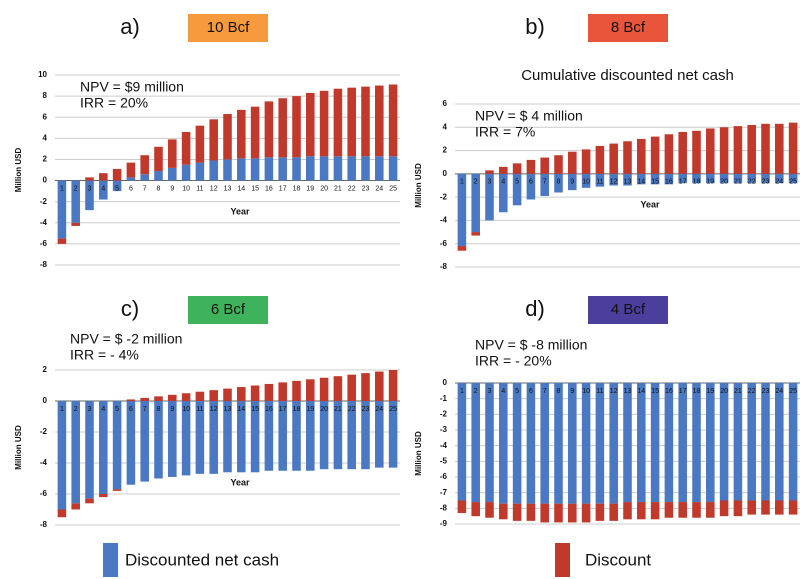  I want to click on x-tick-label: 19, so click(310, 409).